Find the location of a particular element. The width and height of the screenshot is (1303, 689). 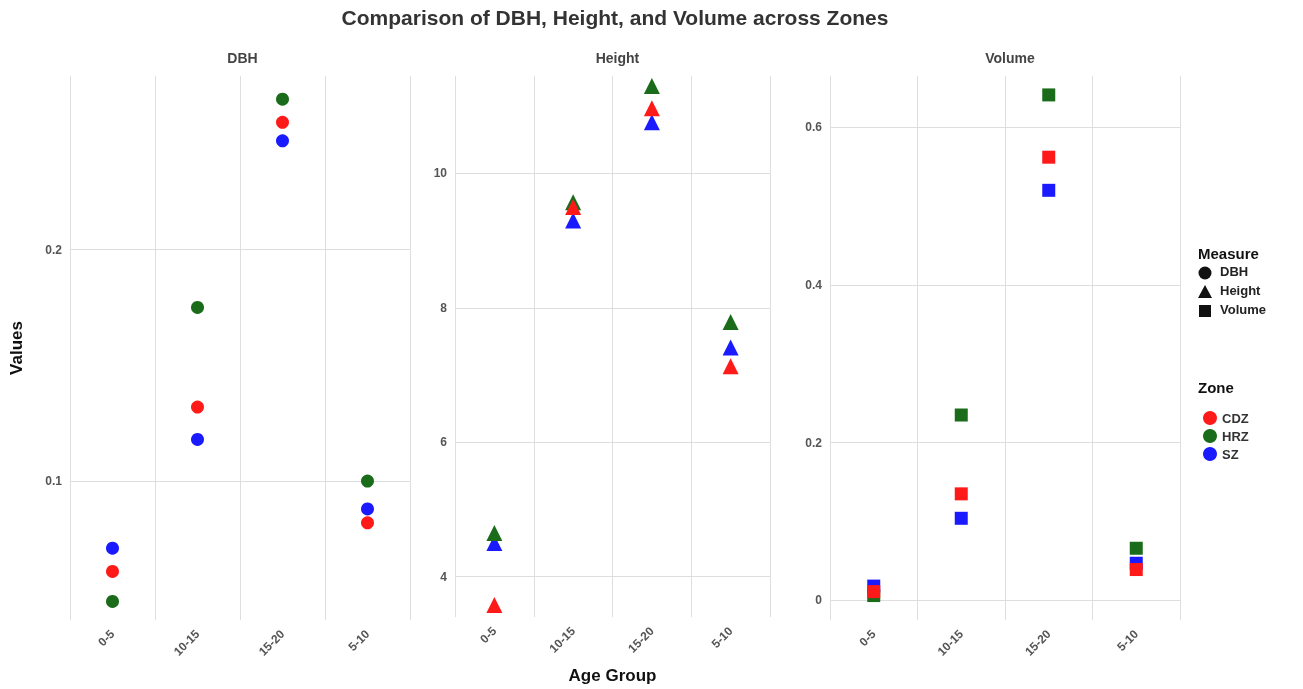

y-tick-label: 0.1 is located at coordinates (54, 481).